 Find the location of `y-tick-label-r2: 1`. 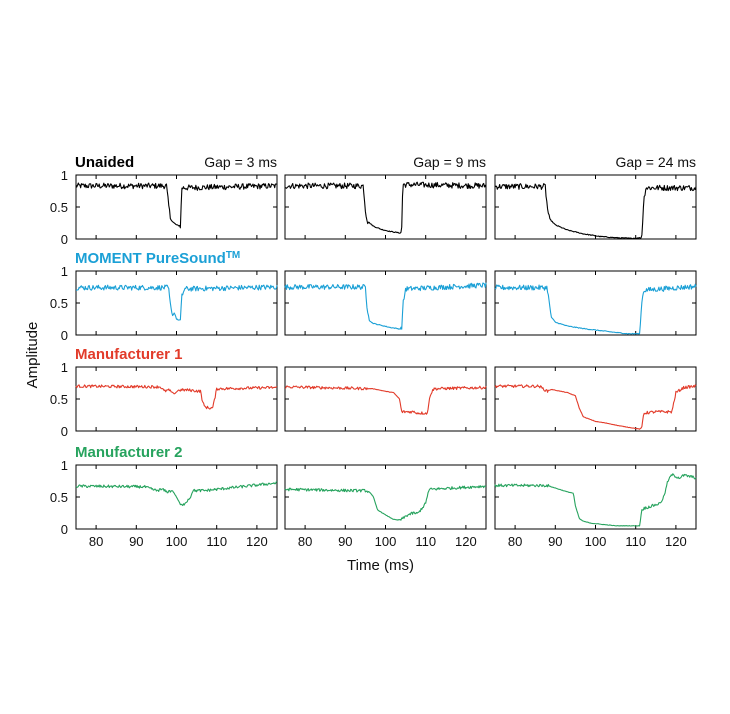

y-tick-label-r2: 1 is located at coordinates (64, 367).